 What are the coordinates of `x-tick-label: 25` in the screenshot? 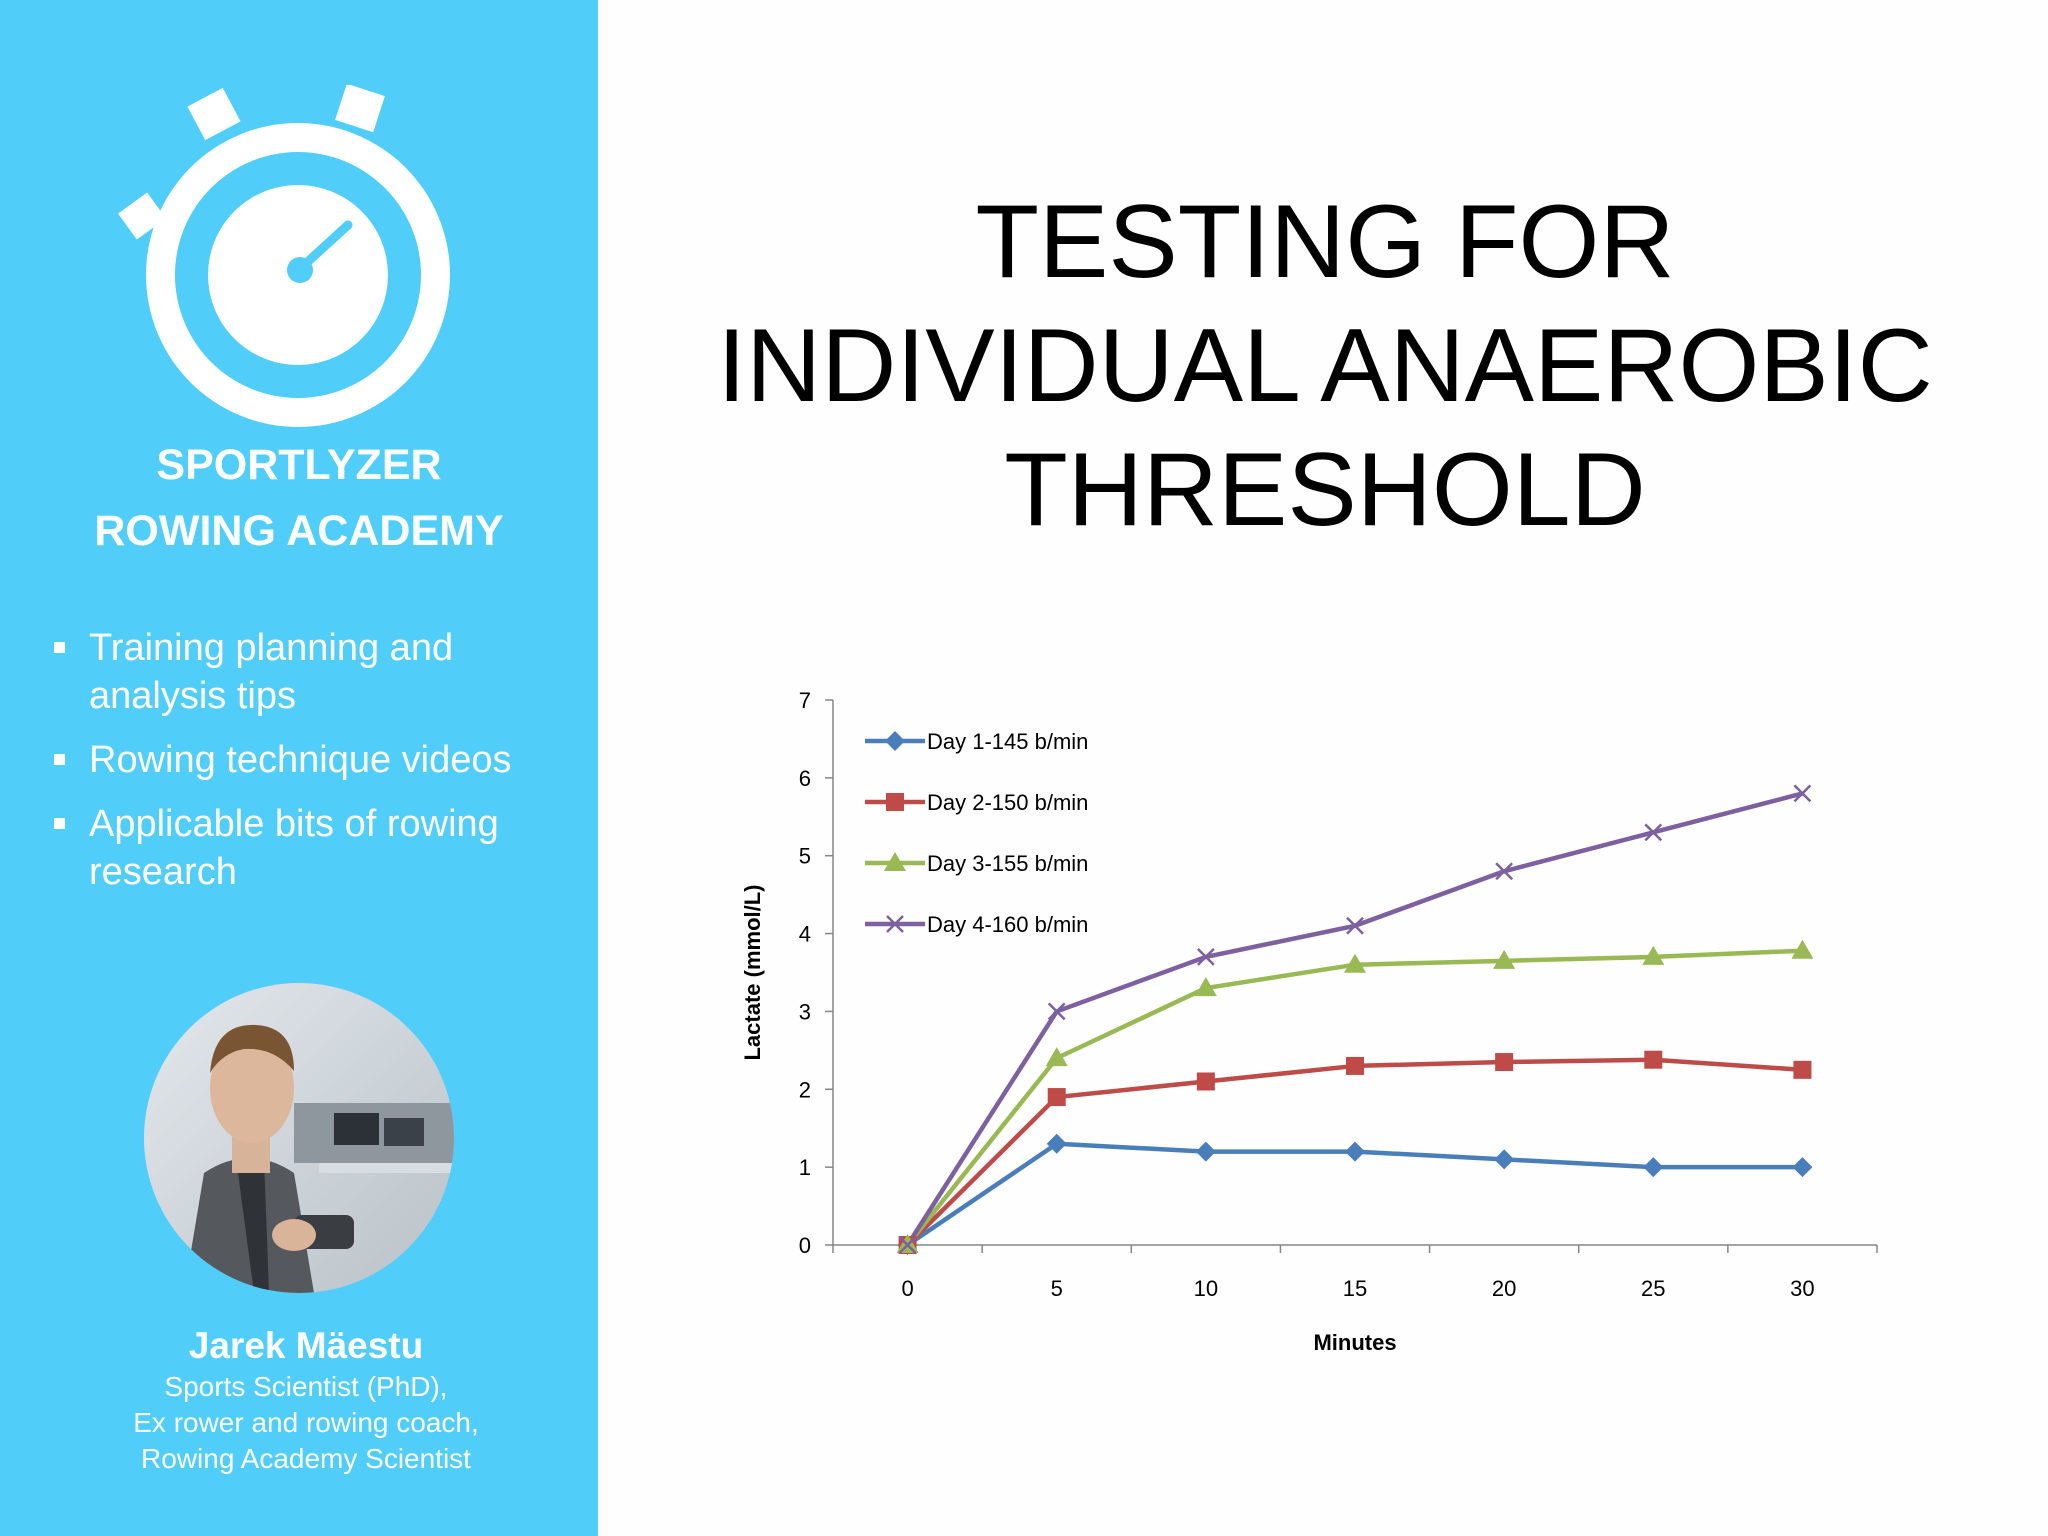 It's located at (1653, 1288).